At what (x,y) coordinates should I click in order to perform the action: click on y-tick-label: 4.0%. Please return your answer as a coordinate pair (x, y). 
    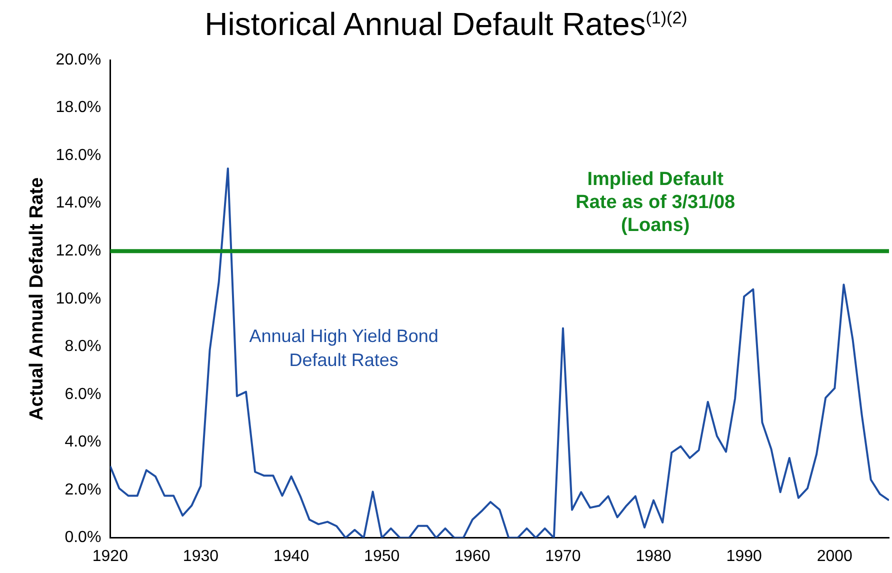
    Looking at the image, I should click on (83, 442).